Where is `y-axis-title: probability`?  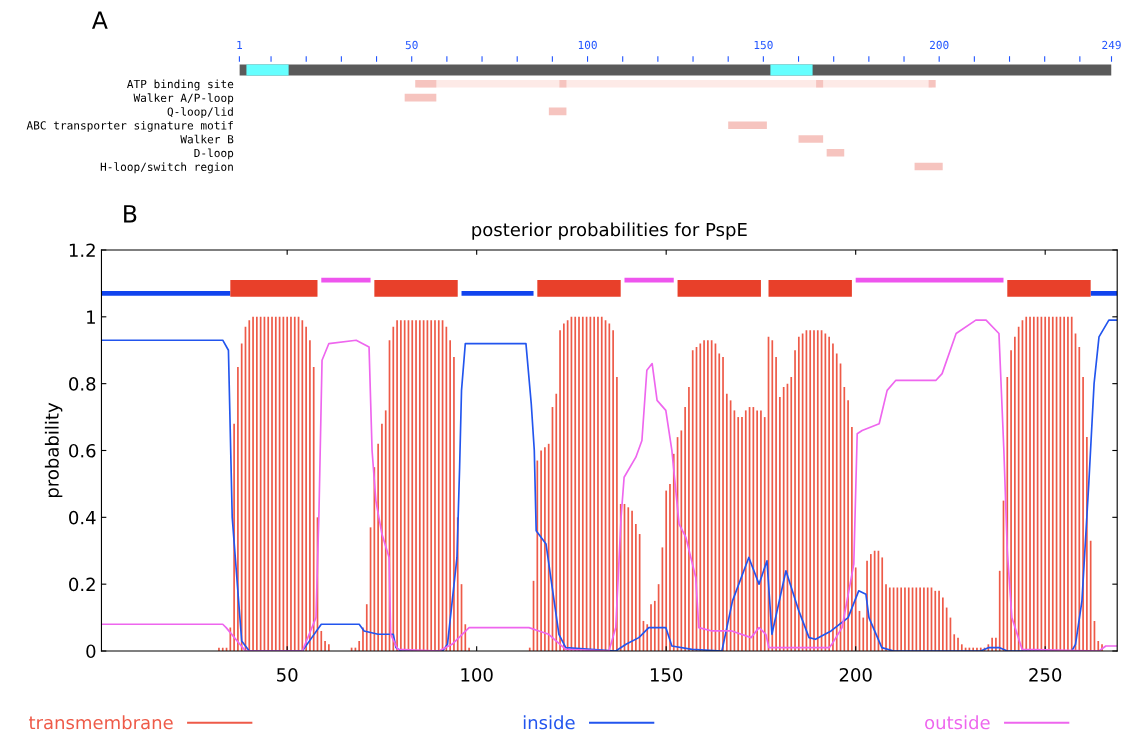
y-axis-title: probability is located at coordinates (53, 450).